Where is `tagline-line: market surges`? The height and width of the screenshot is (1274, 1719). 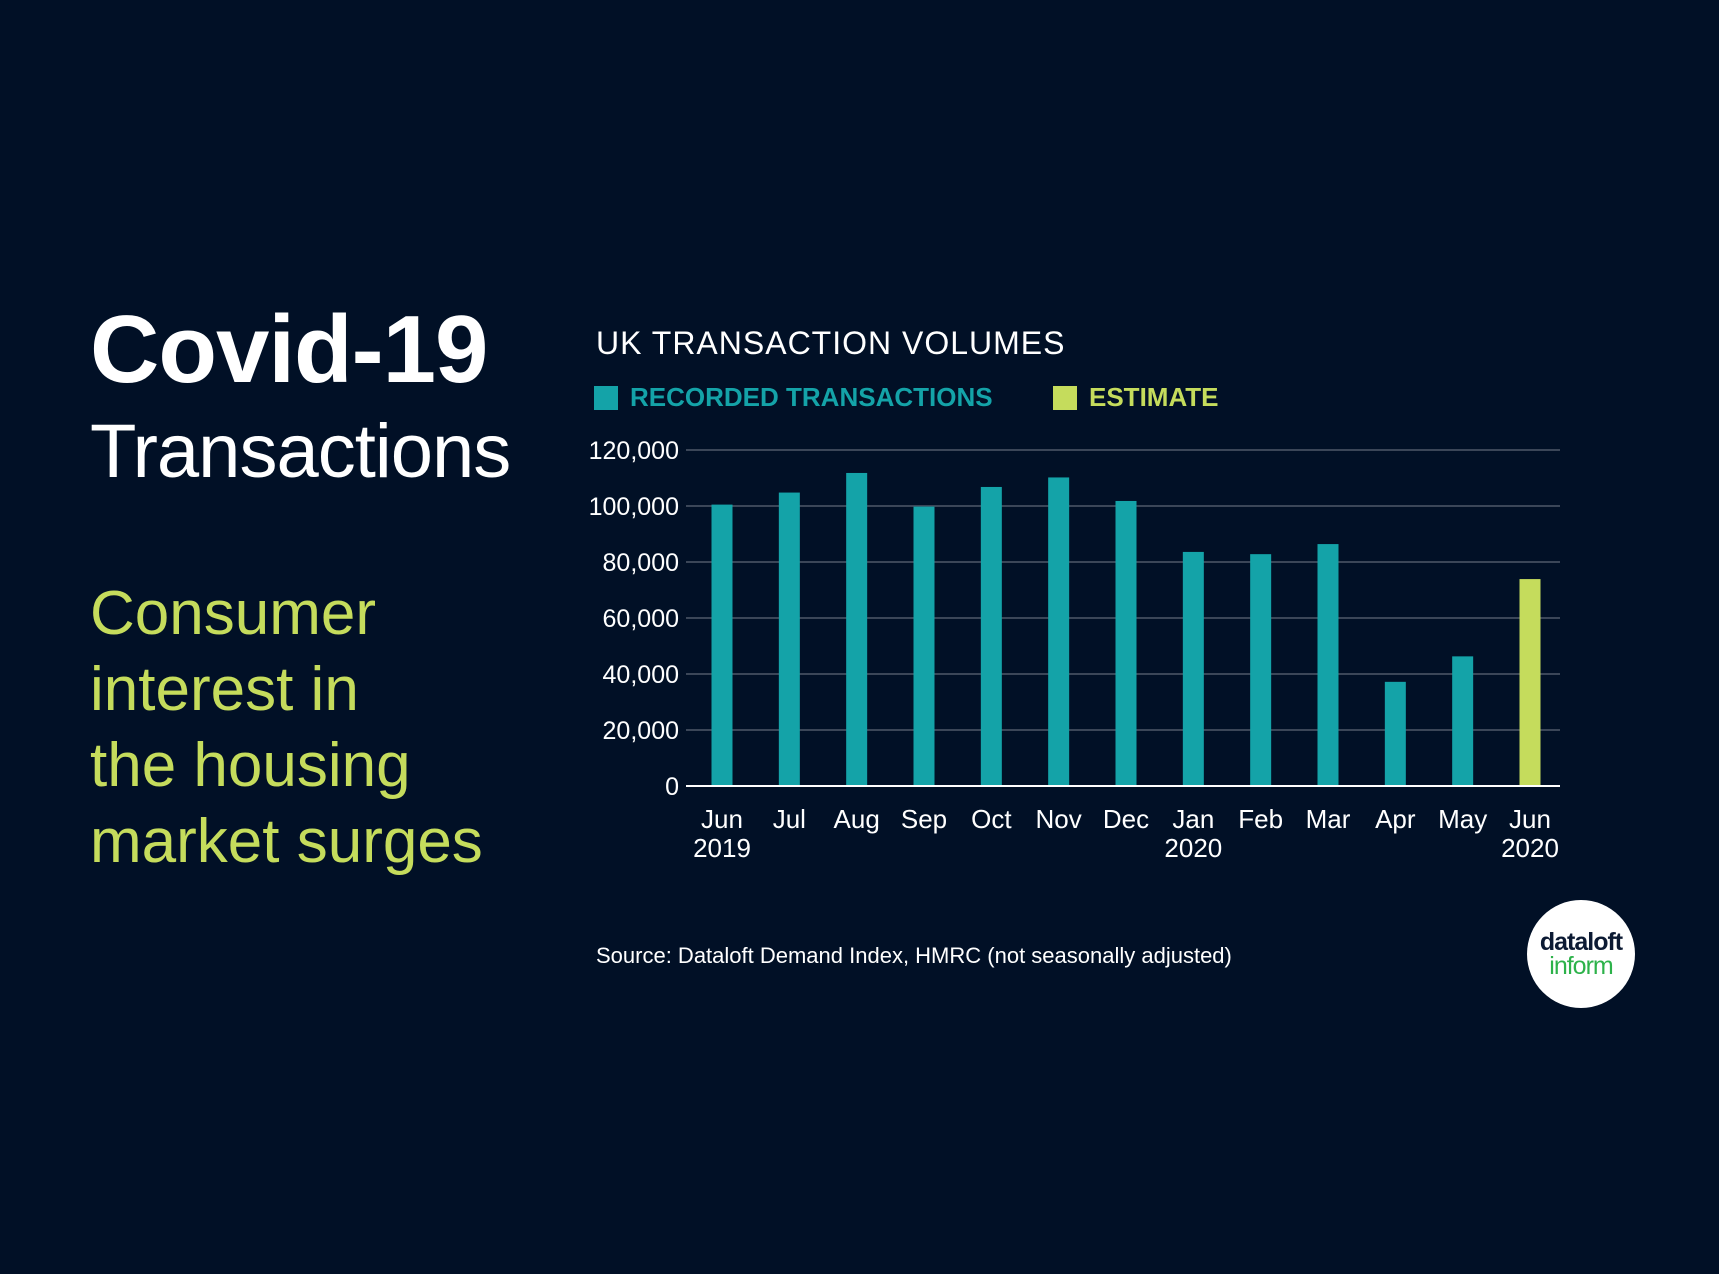
tagline-line: market surges is located at coordinates (286, 841).